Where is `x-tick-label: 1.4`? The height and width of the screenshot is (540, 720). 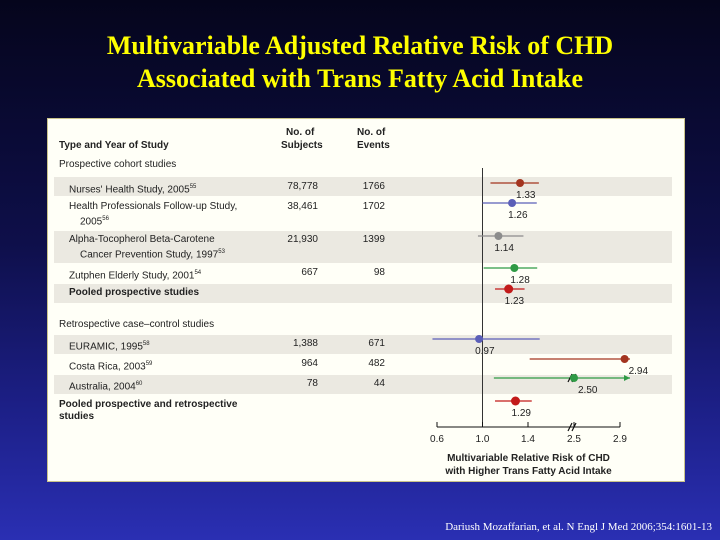 x-tick-label: 1.4 is located at coordinates (528, 439).